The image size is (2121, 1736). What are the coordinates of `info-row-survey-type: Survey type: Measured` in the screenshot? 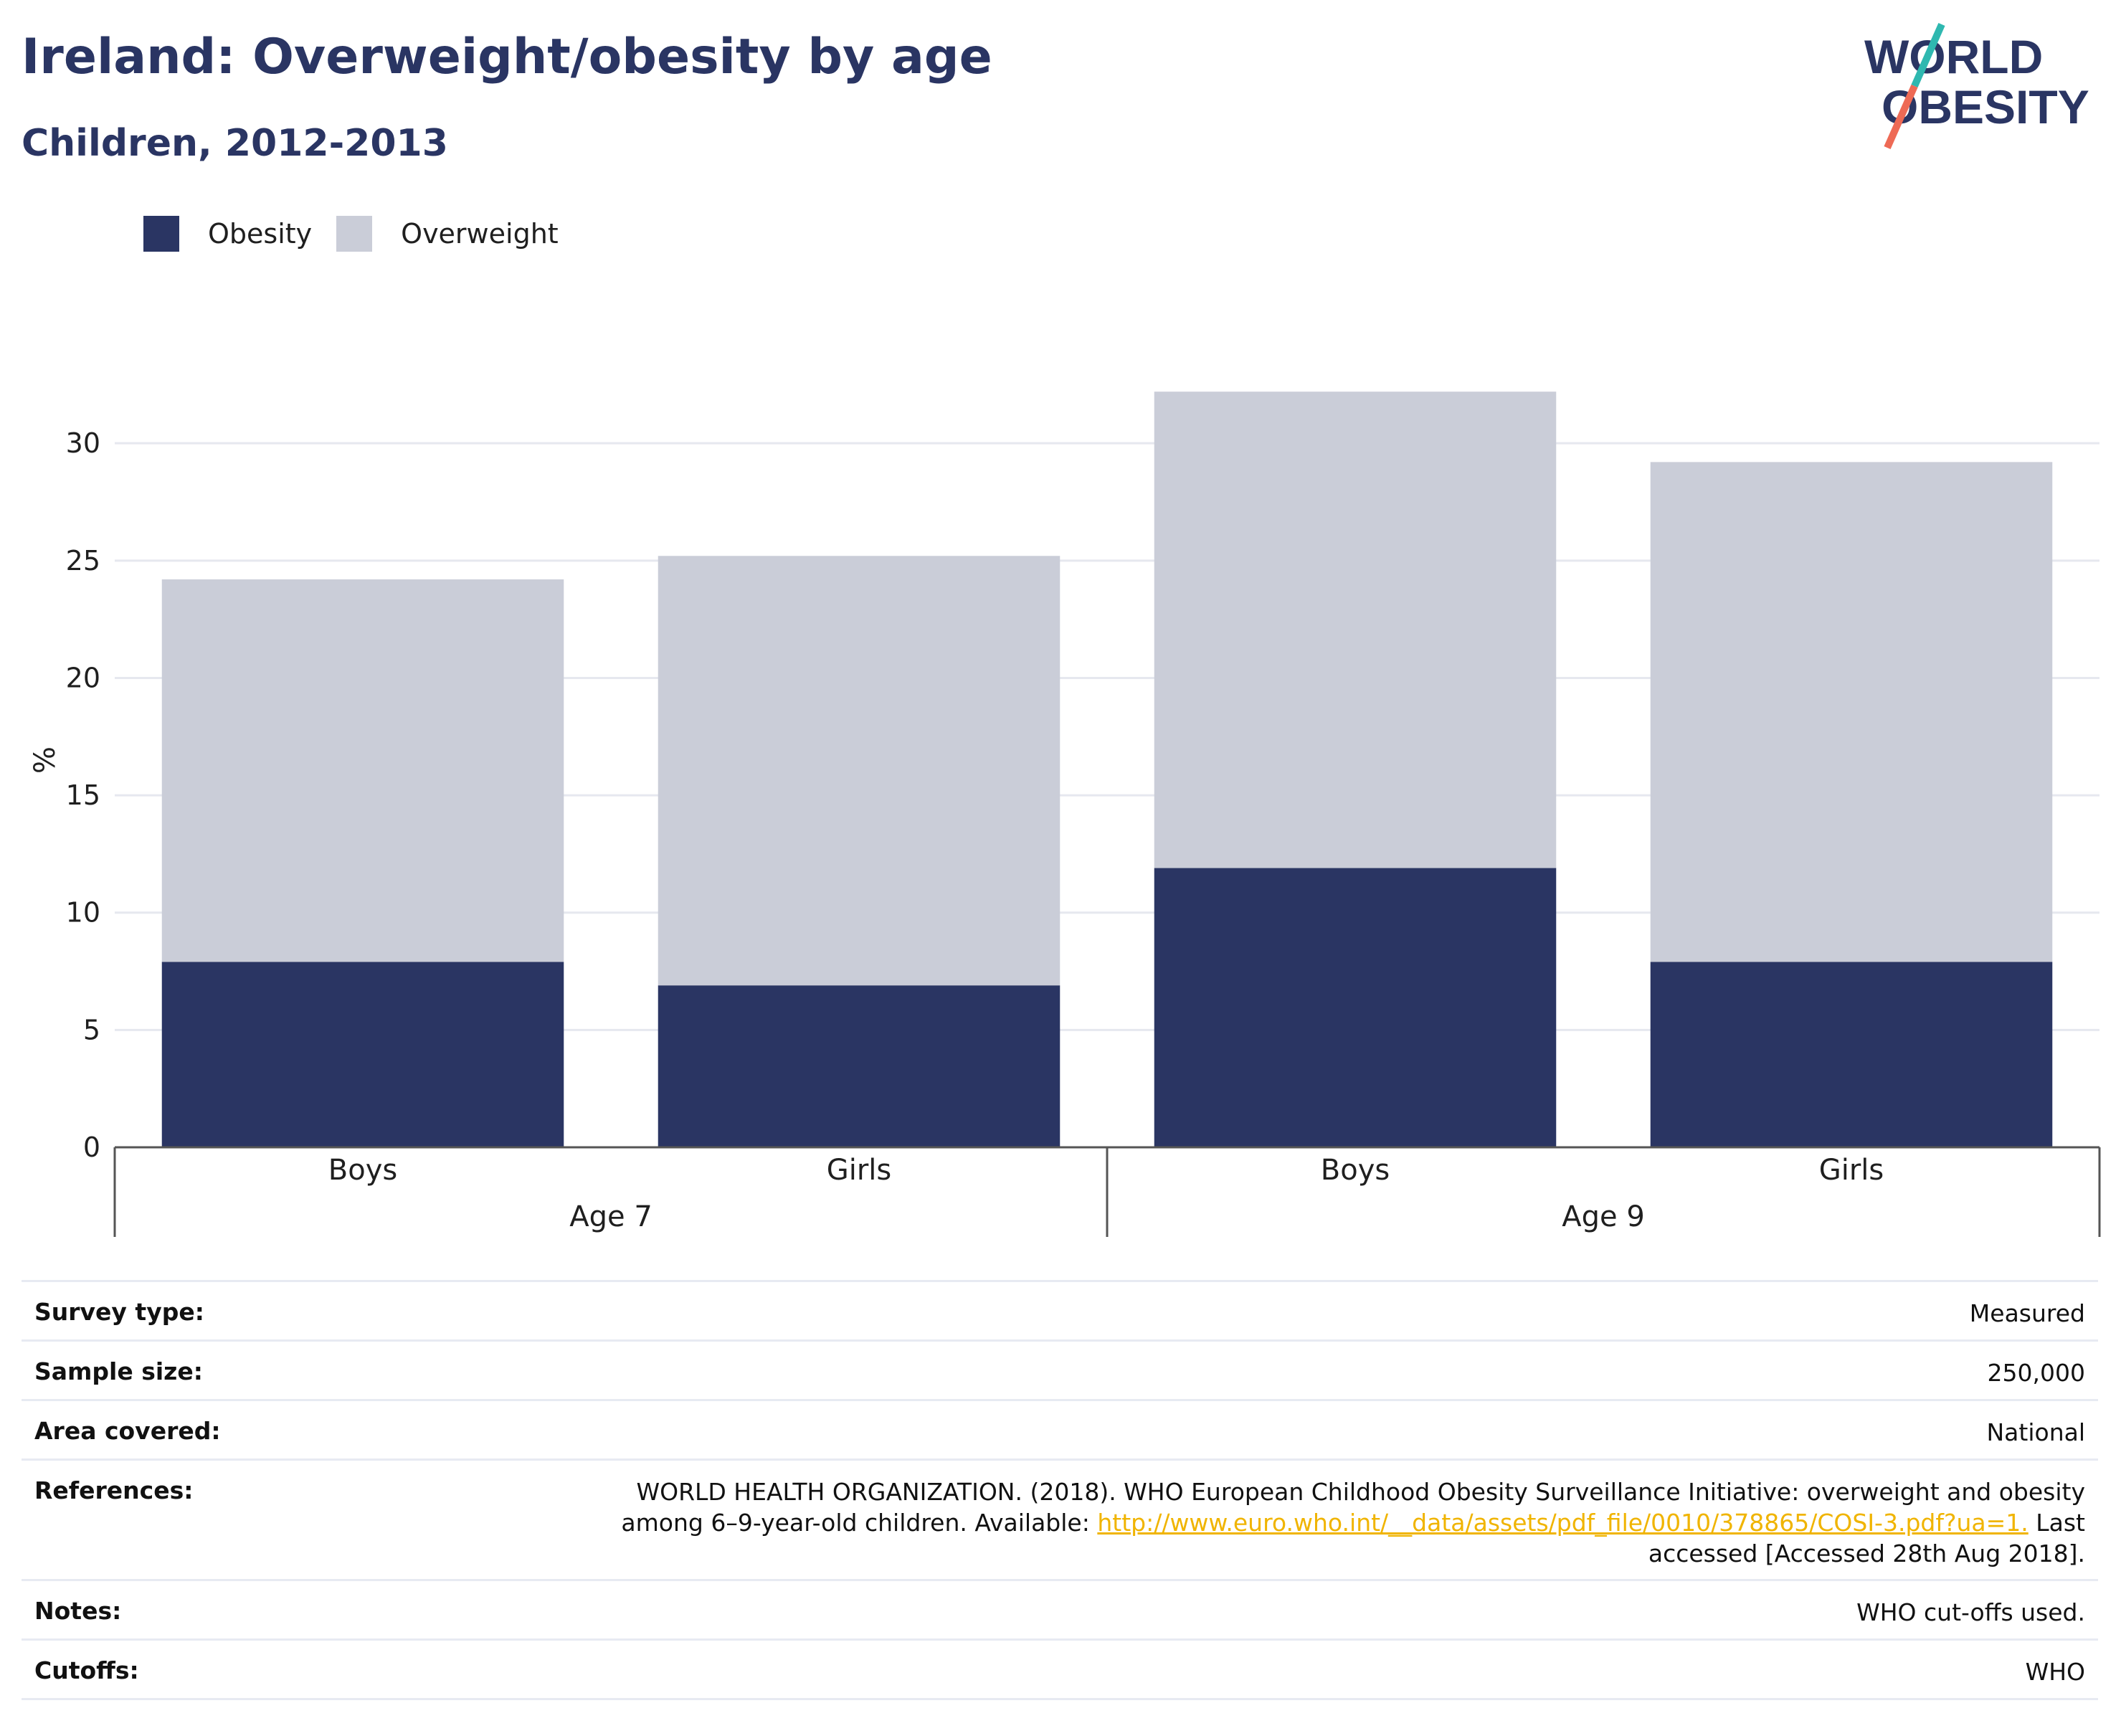 It's located at (1060, 1309).